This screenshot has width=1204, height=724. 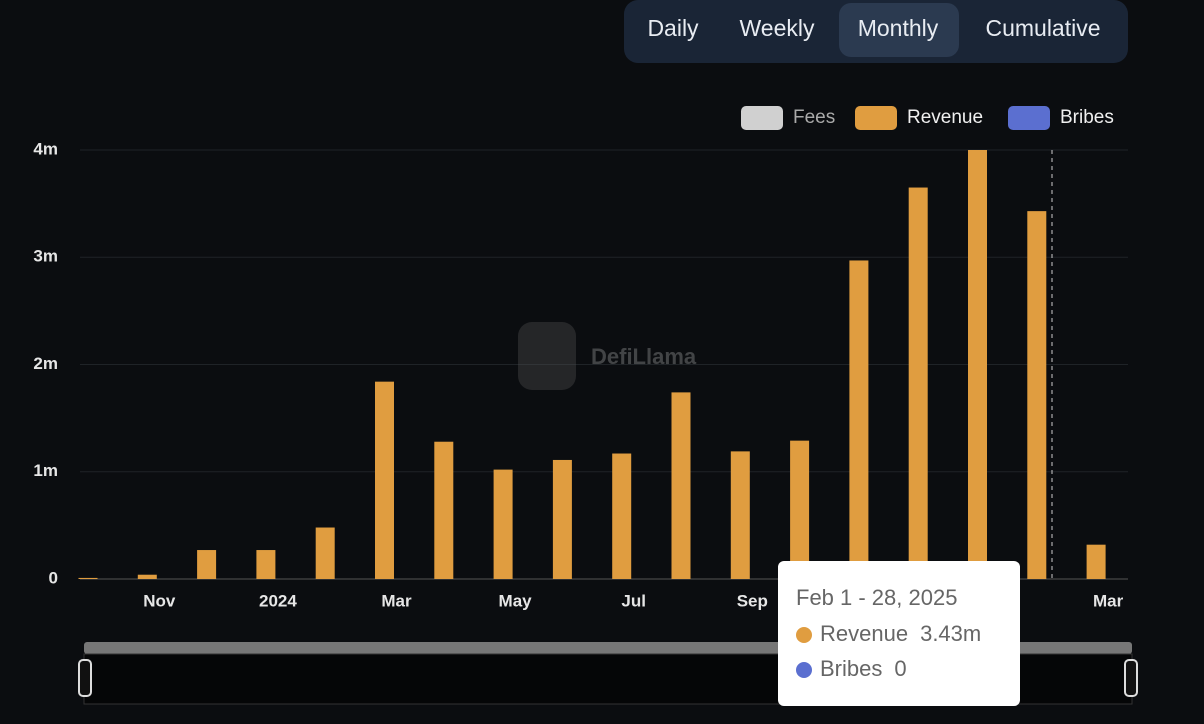 What do you see at coordinates (53, 577) in the screenshot?
I see `y-tick-label: 0` at bounding box center [53, 577].